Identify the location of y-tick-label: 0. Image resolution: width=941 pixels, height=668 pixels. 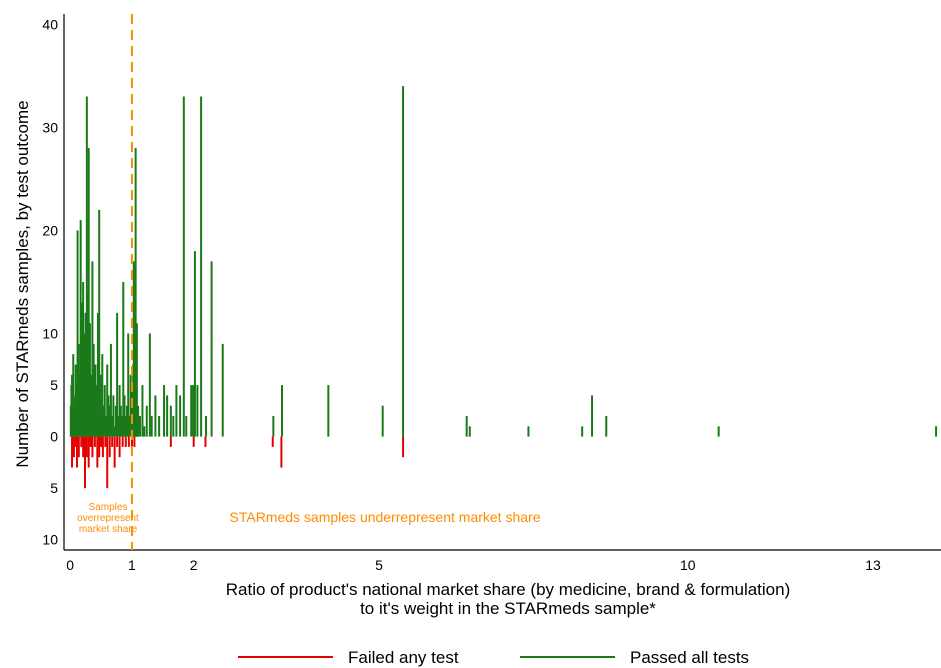
(54, 437).